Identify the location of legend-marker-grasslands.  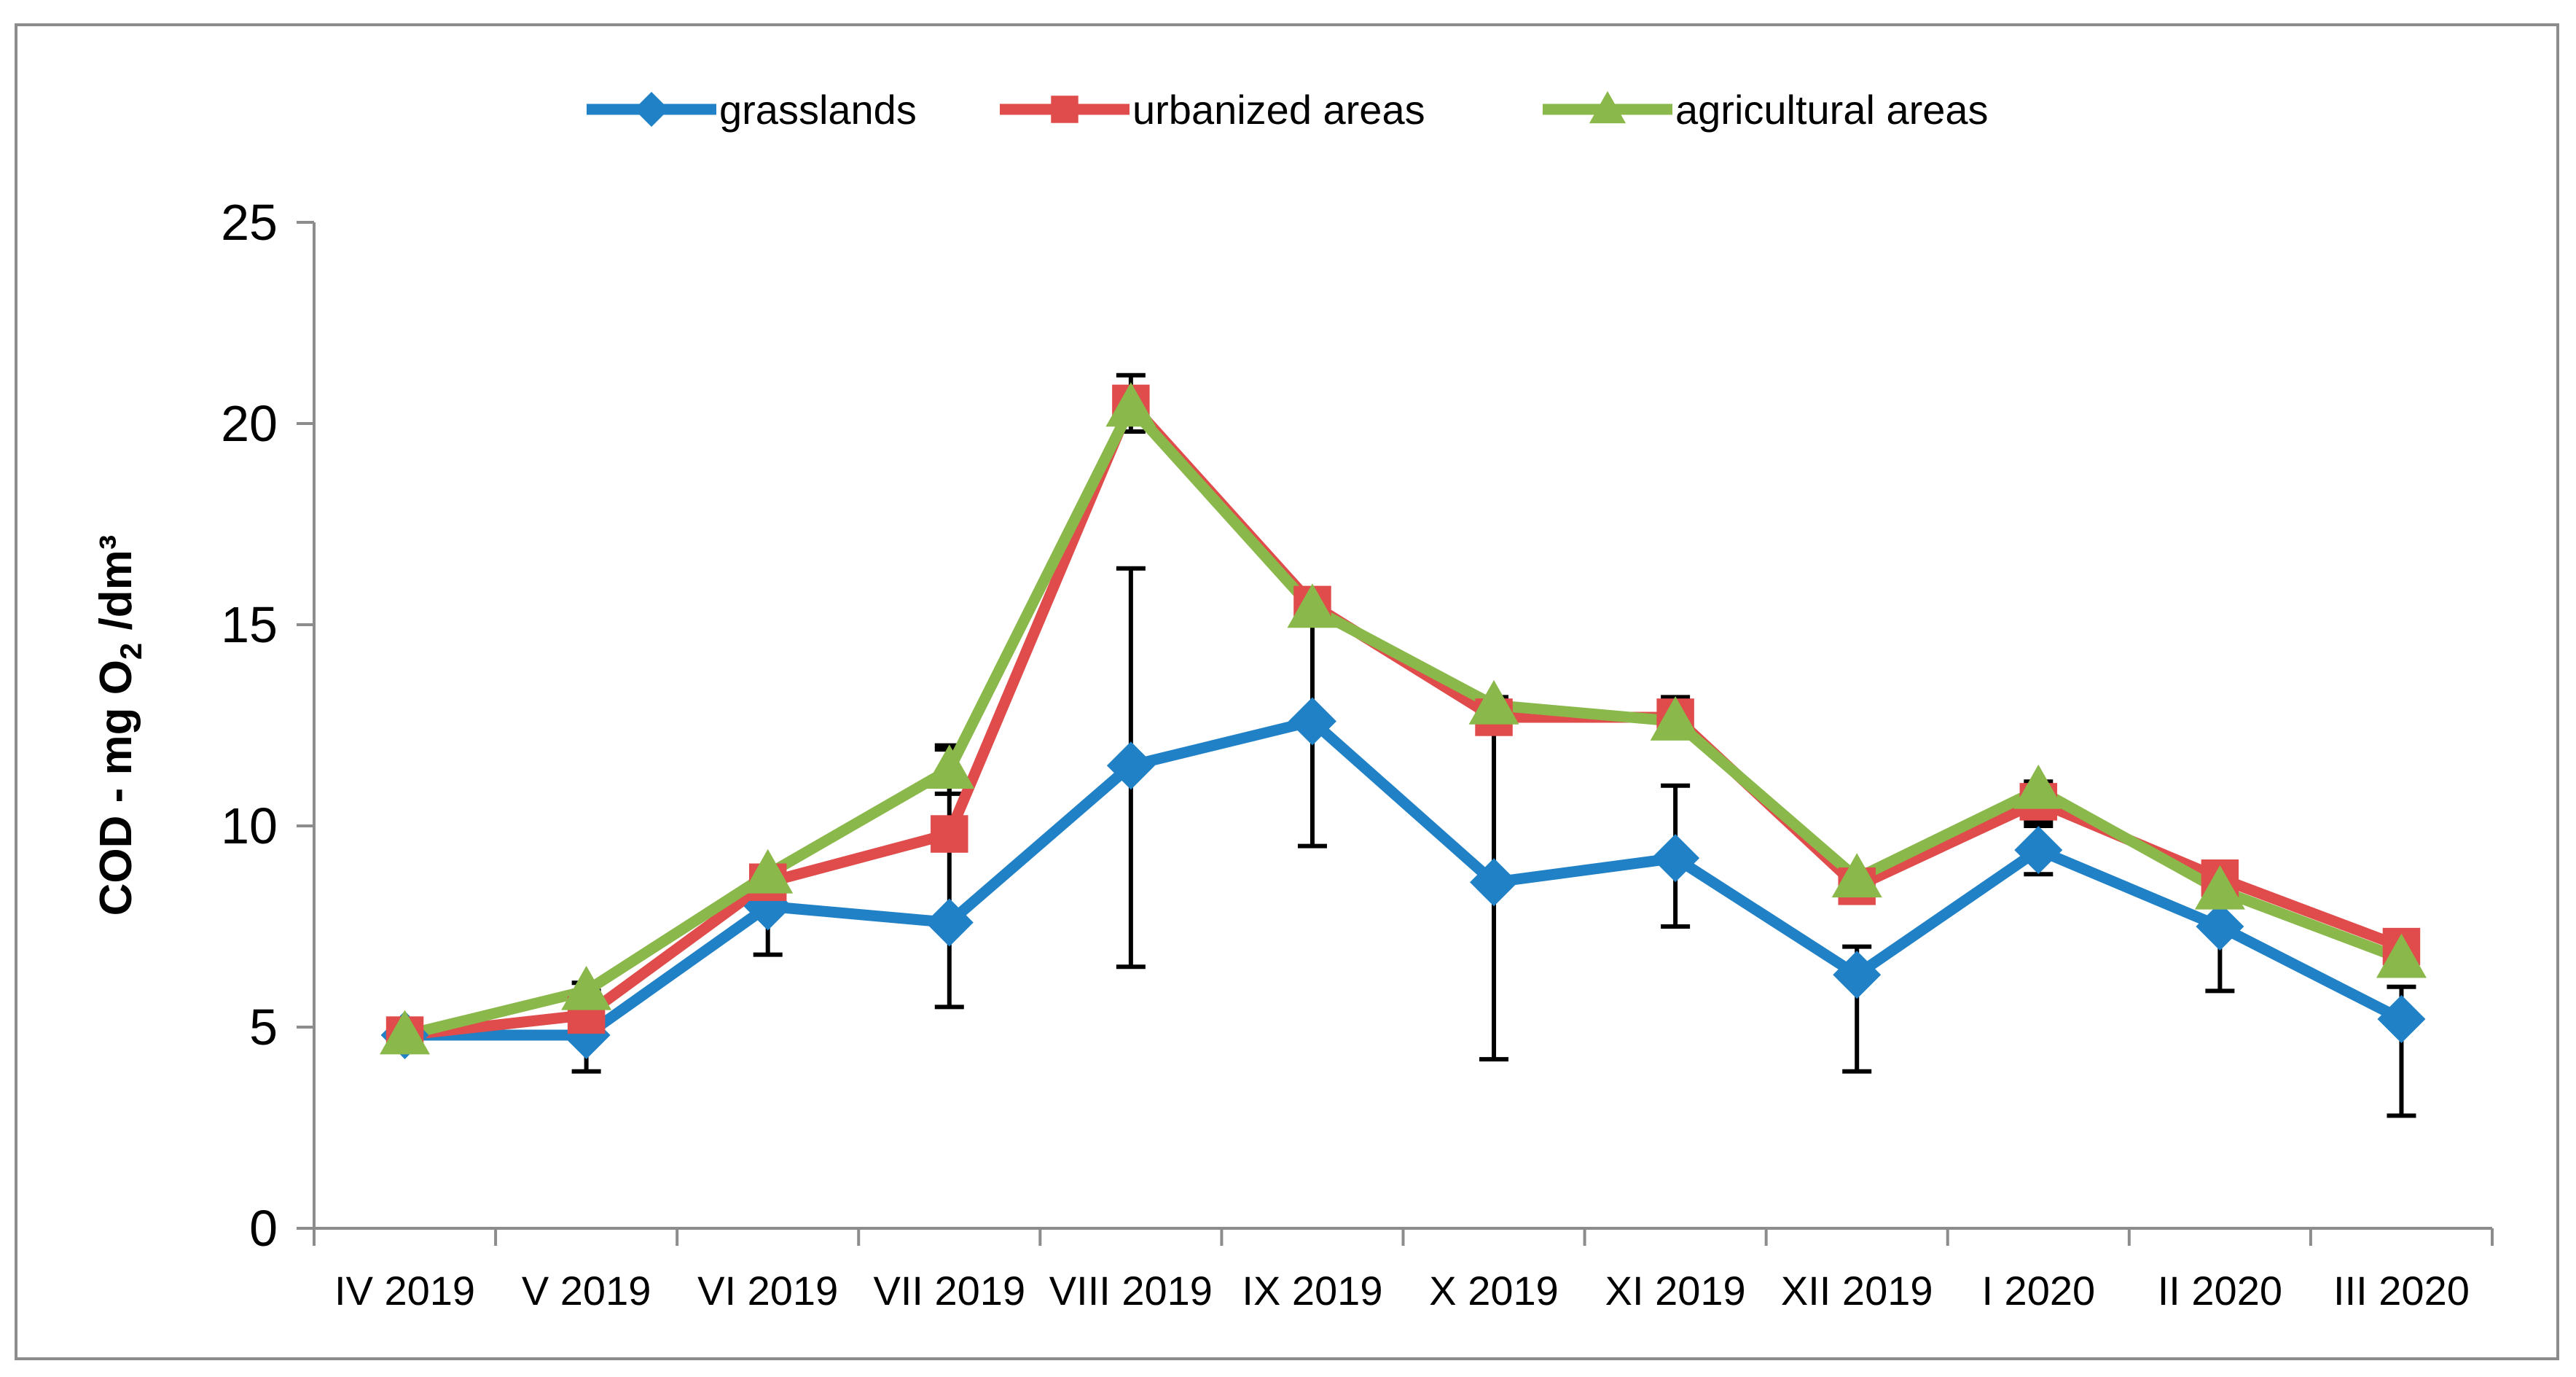
(651, 110).